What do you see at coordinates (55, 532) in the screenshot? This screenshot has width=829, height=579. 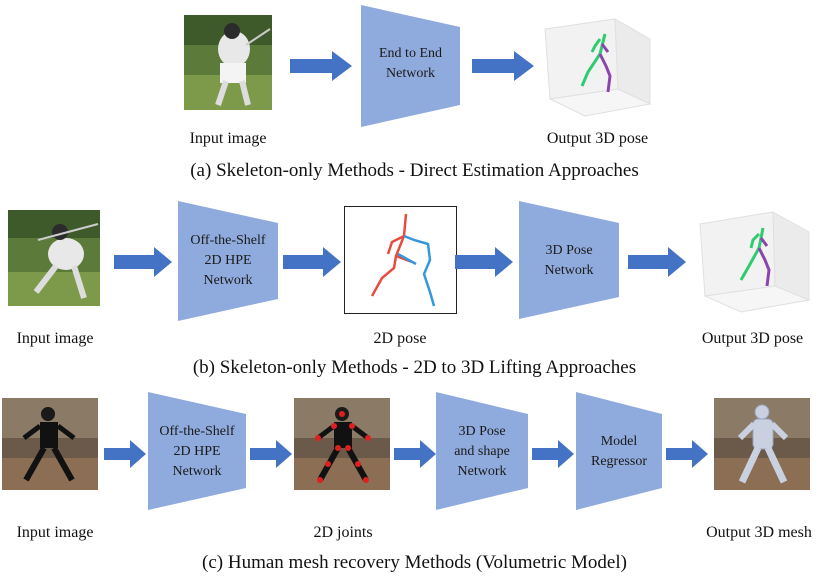 I see `input-image-label-c: Input image` at bounding box center [55, 532].